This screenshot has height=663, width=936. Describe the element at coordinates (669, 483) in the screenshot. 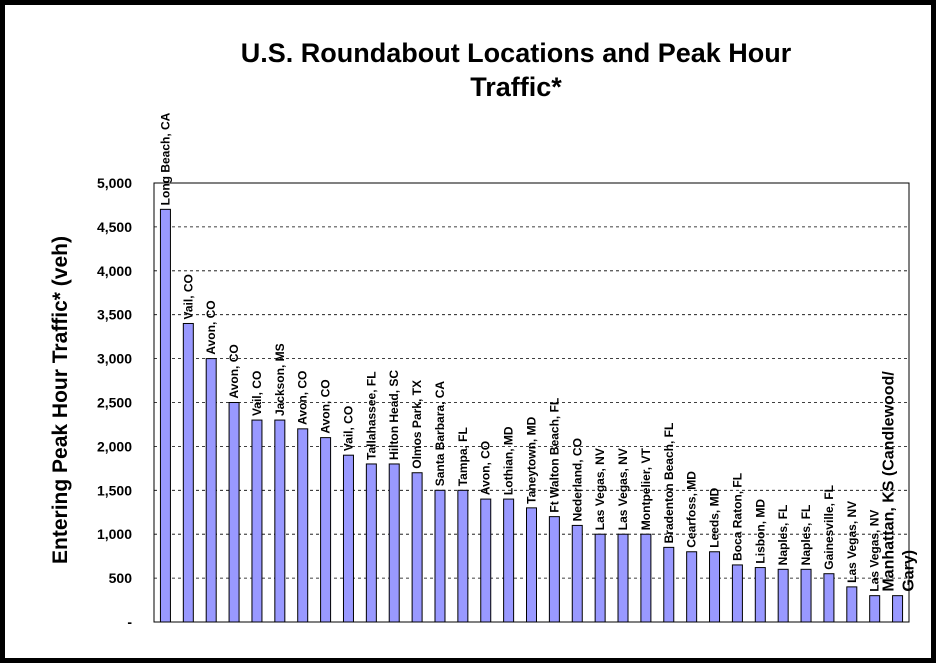

I see `category-label: Bradenton Beach, FL` at that location.